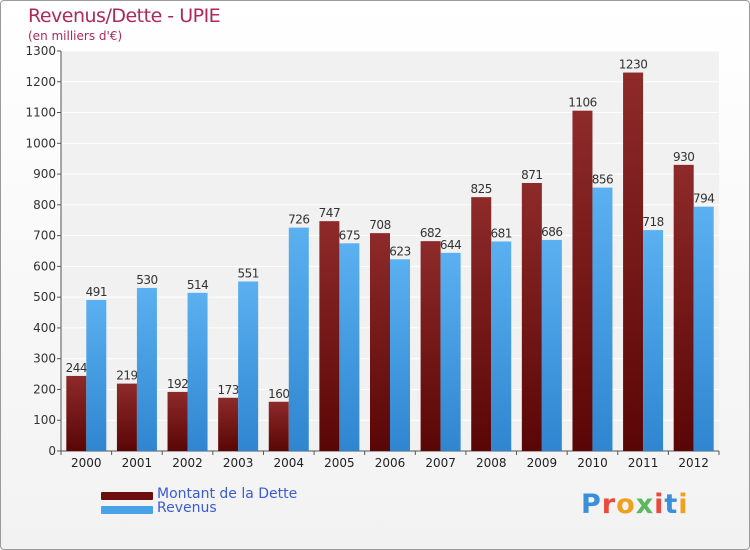 Image resolution: width=750 pixels, height=550 pixels. Describe the element at coordinates (481, 189) in the screenshot. I see `data-label: 825` at that location.